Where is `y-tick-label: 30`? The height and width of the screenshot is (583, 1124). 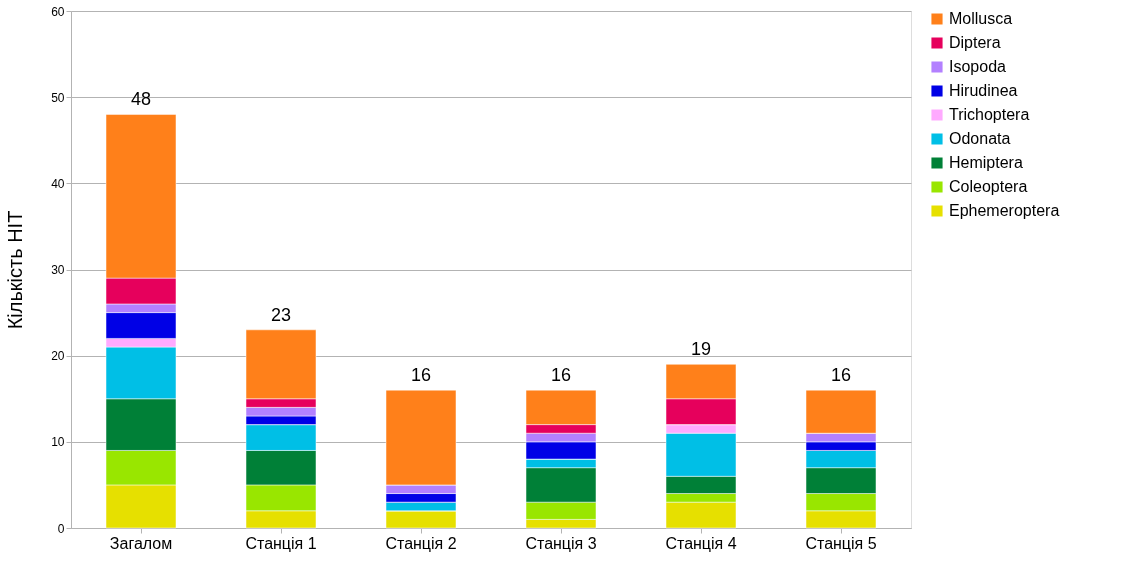 y-tick-label: 30 is located at coordinates (58, 270).